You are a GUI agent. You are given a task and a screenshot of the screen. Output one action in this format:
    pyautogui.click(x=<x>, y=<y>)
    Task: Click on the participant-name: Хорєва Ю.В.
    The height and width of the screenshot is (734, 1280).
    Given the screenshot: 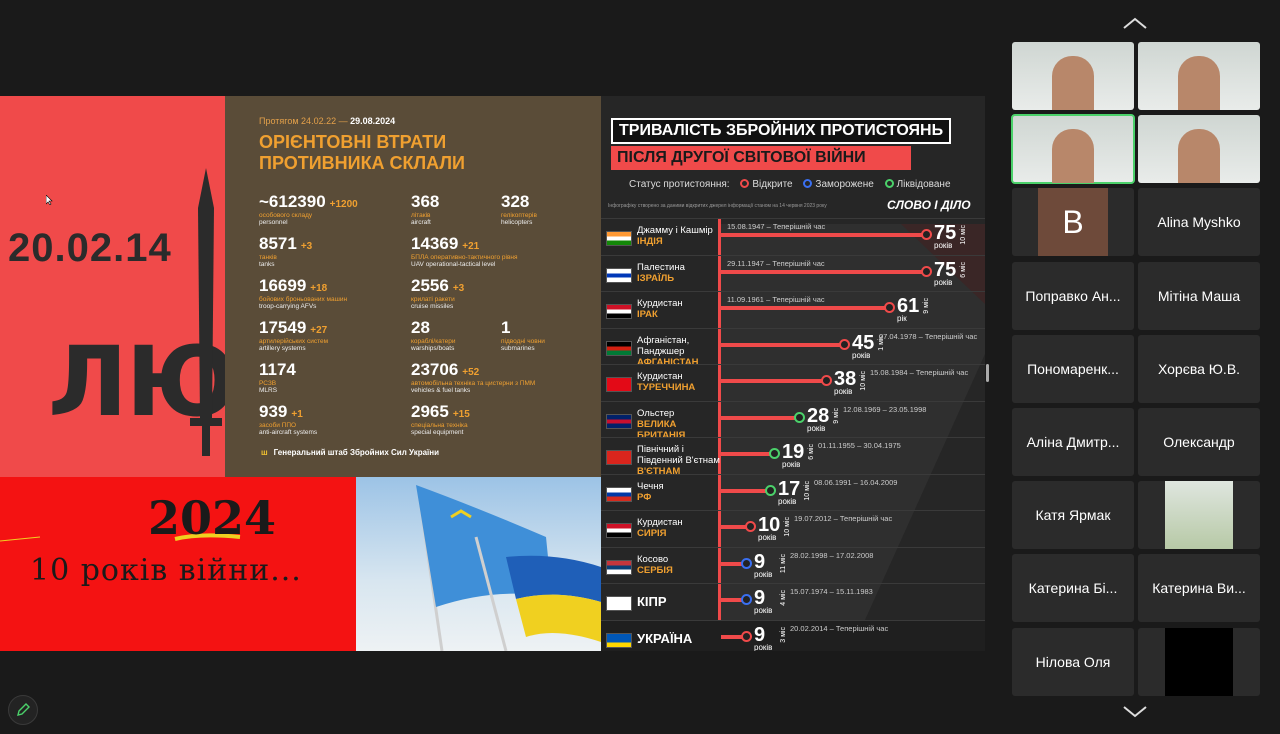 What is the action you would take?
    pyautogui.click(x=1199, y=368)
    